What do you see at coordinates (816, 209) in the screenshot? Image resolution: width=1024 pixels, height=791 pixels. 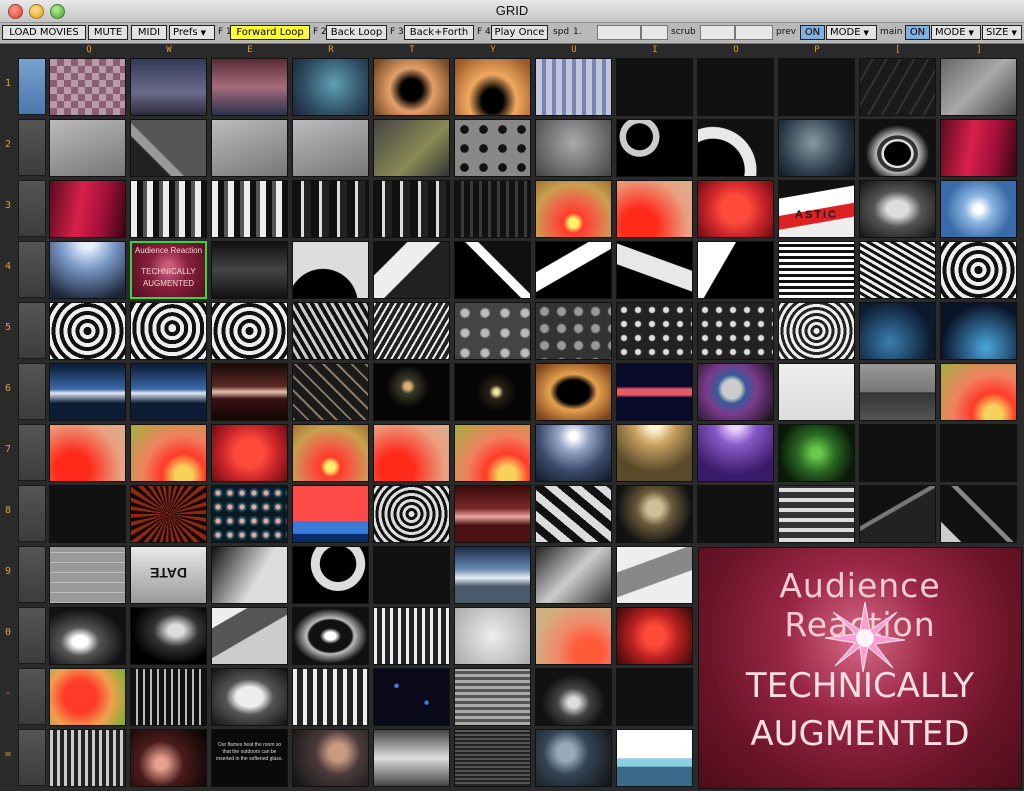 I see `movie-thumbnail: ASTIC` at bounding box center [816, 209].